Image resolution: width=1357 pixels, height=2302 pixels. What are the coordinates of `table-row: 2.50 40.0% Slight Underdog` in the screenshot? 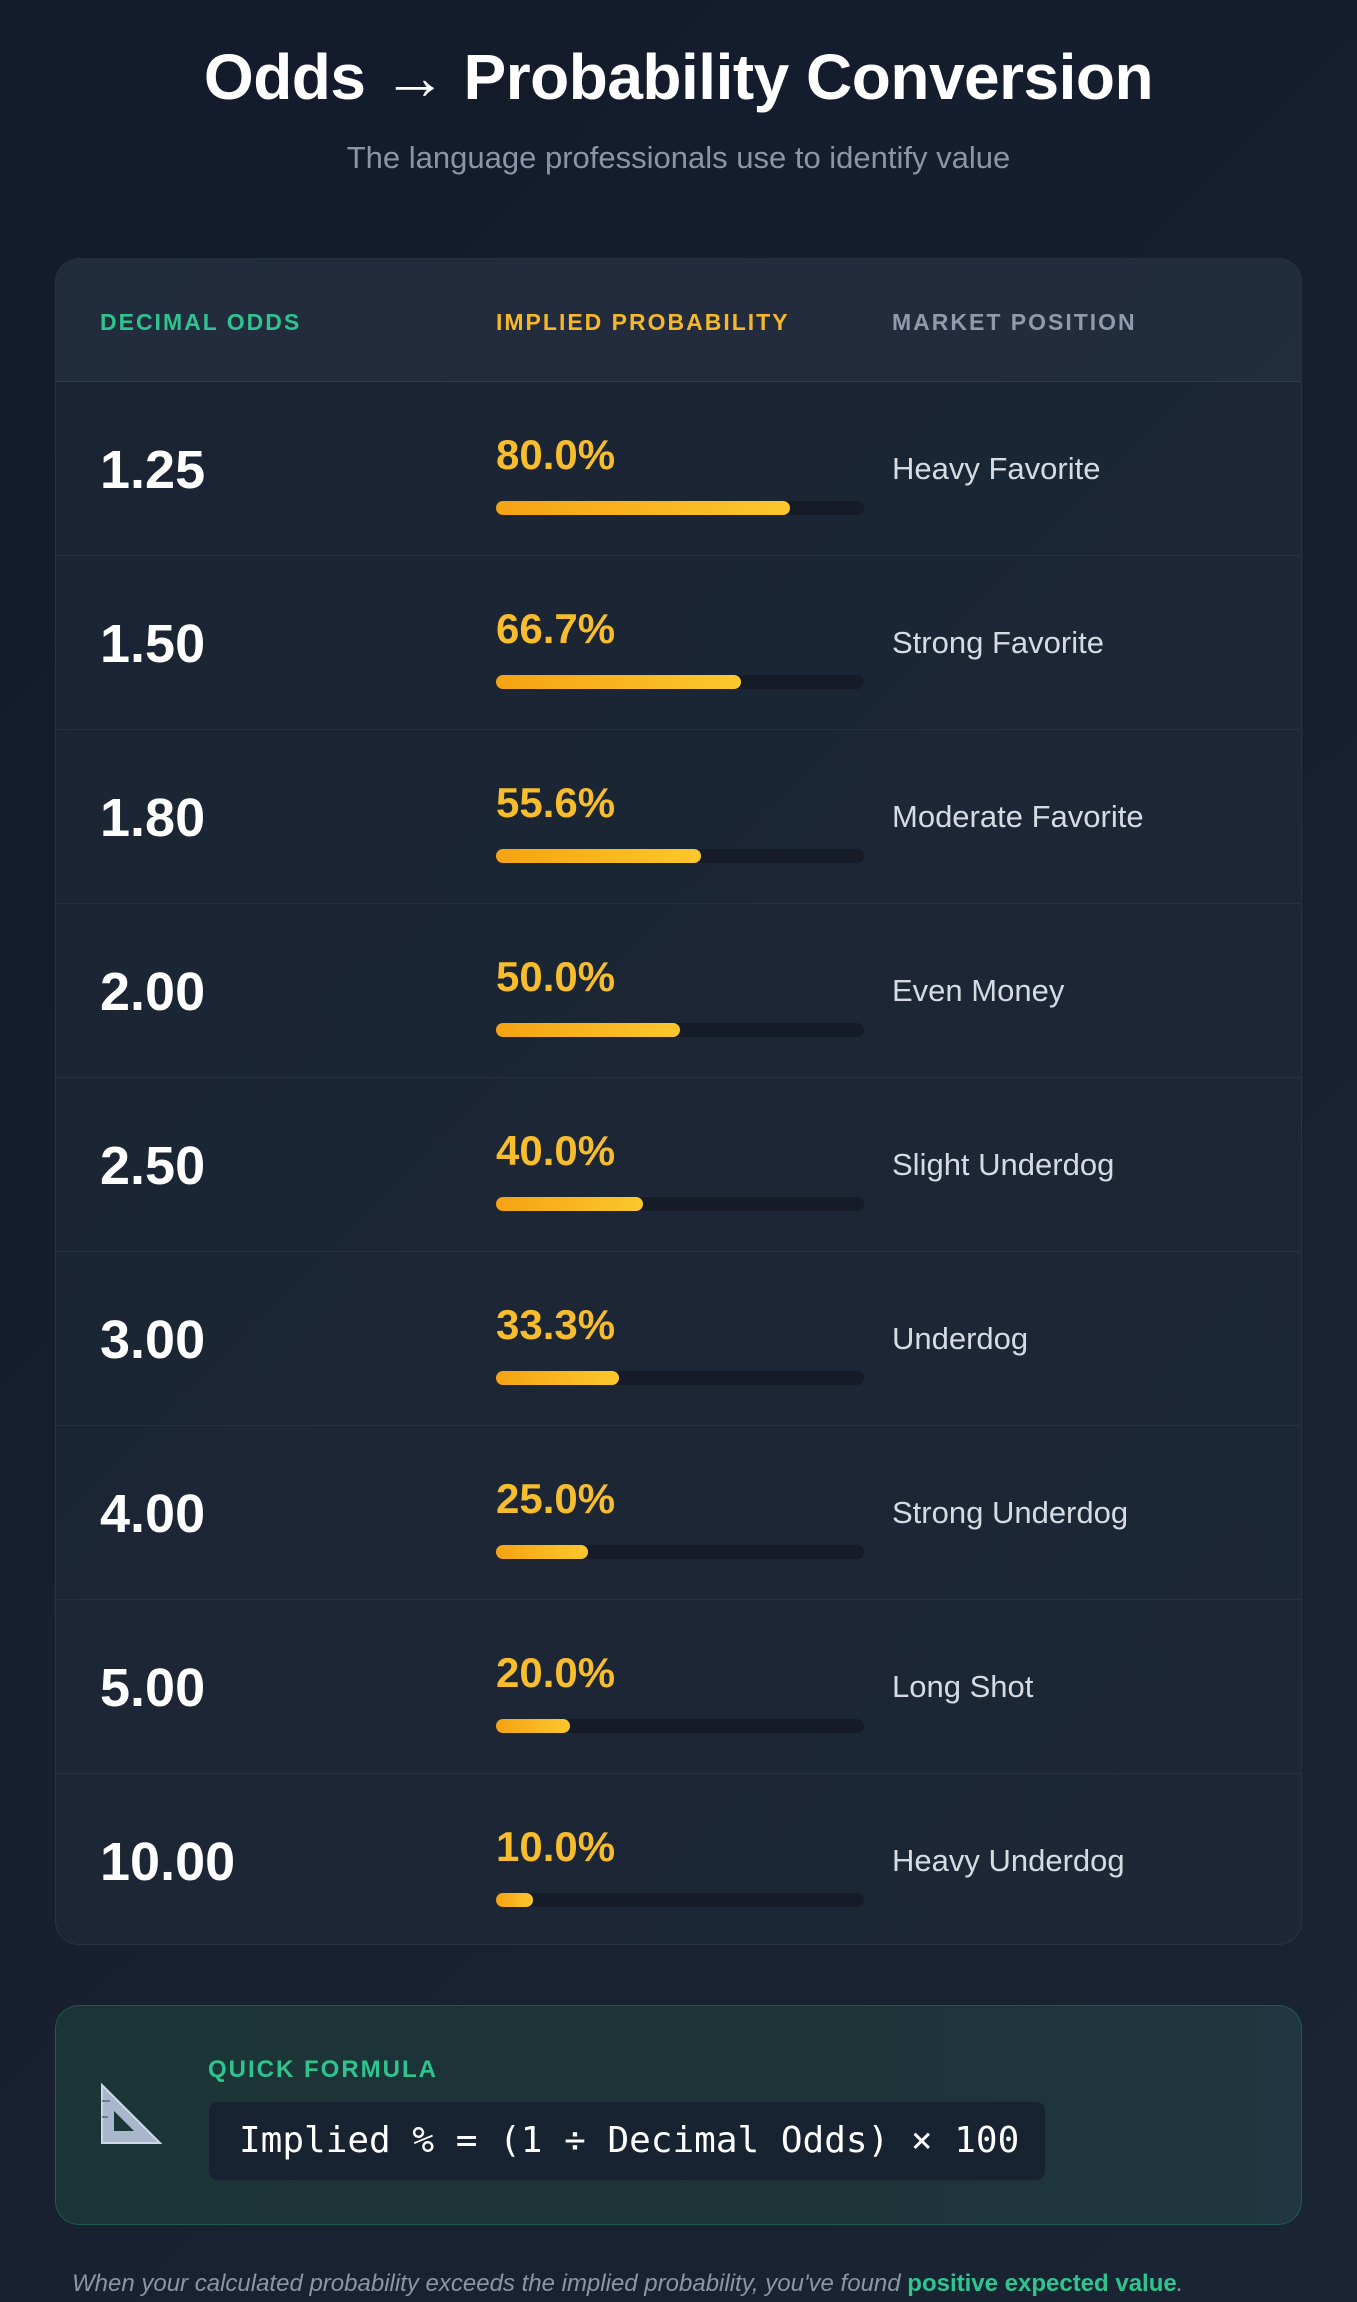 It's located at (678, 1164).